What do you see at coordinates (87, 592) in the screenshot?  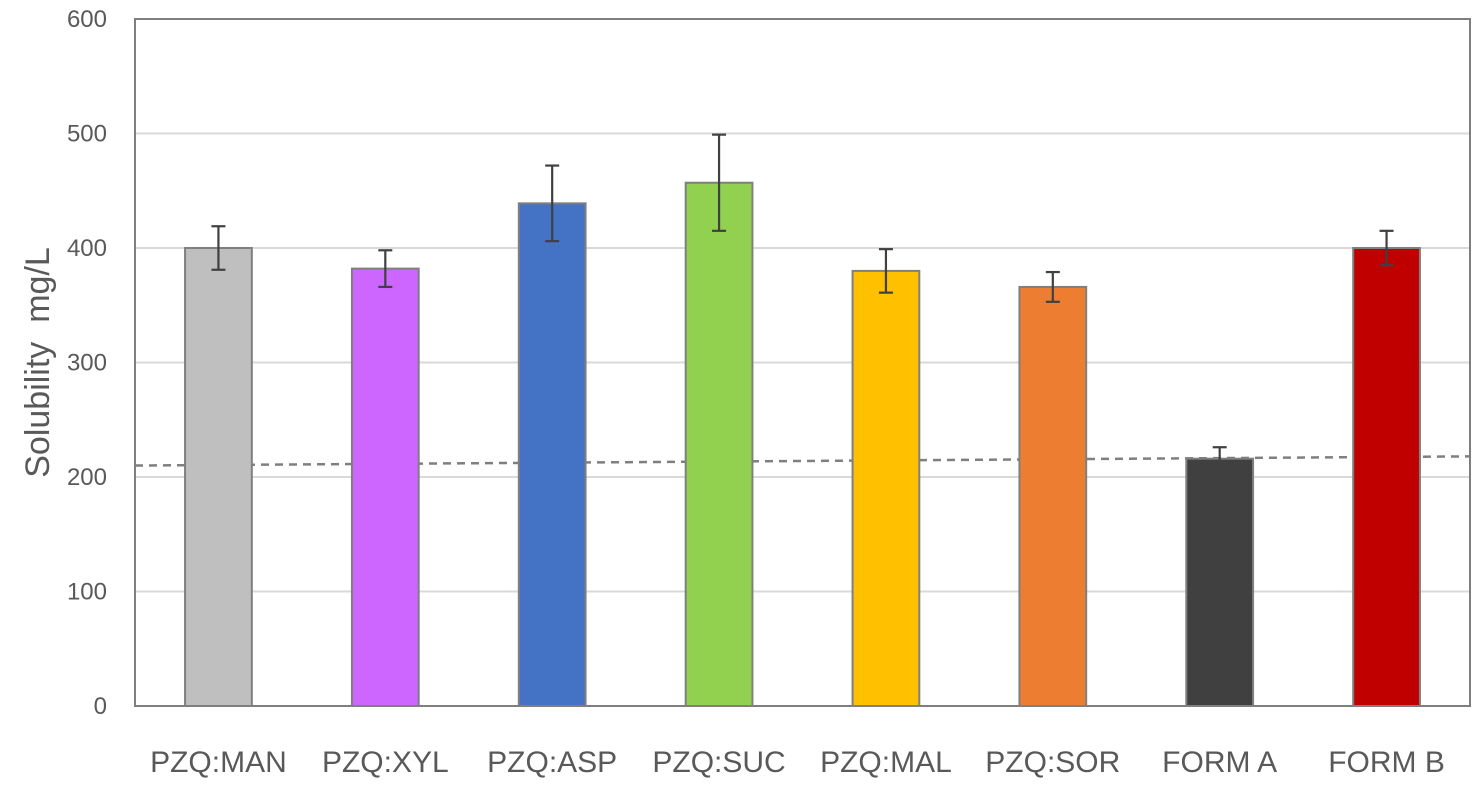 I see `y-tick-label: 100` at bounding box center [87, 592].